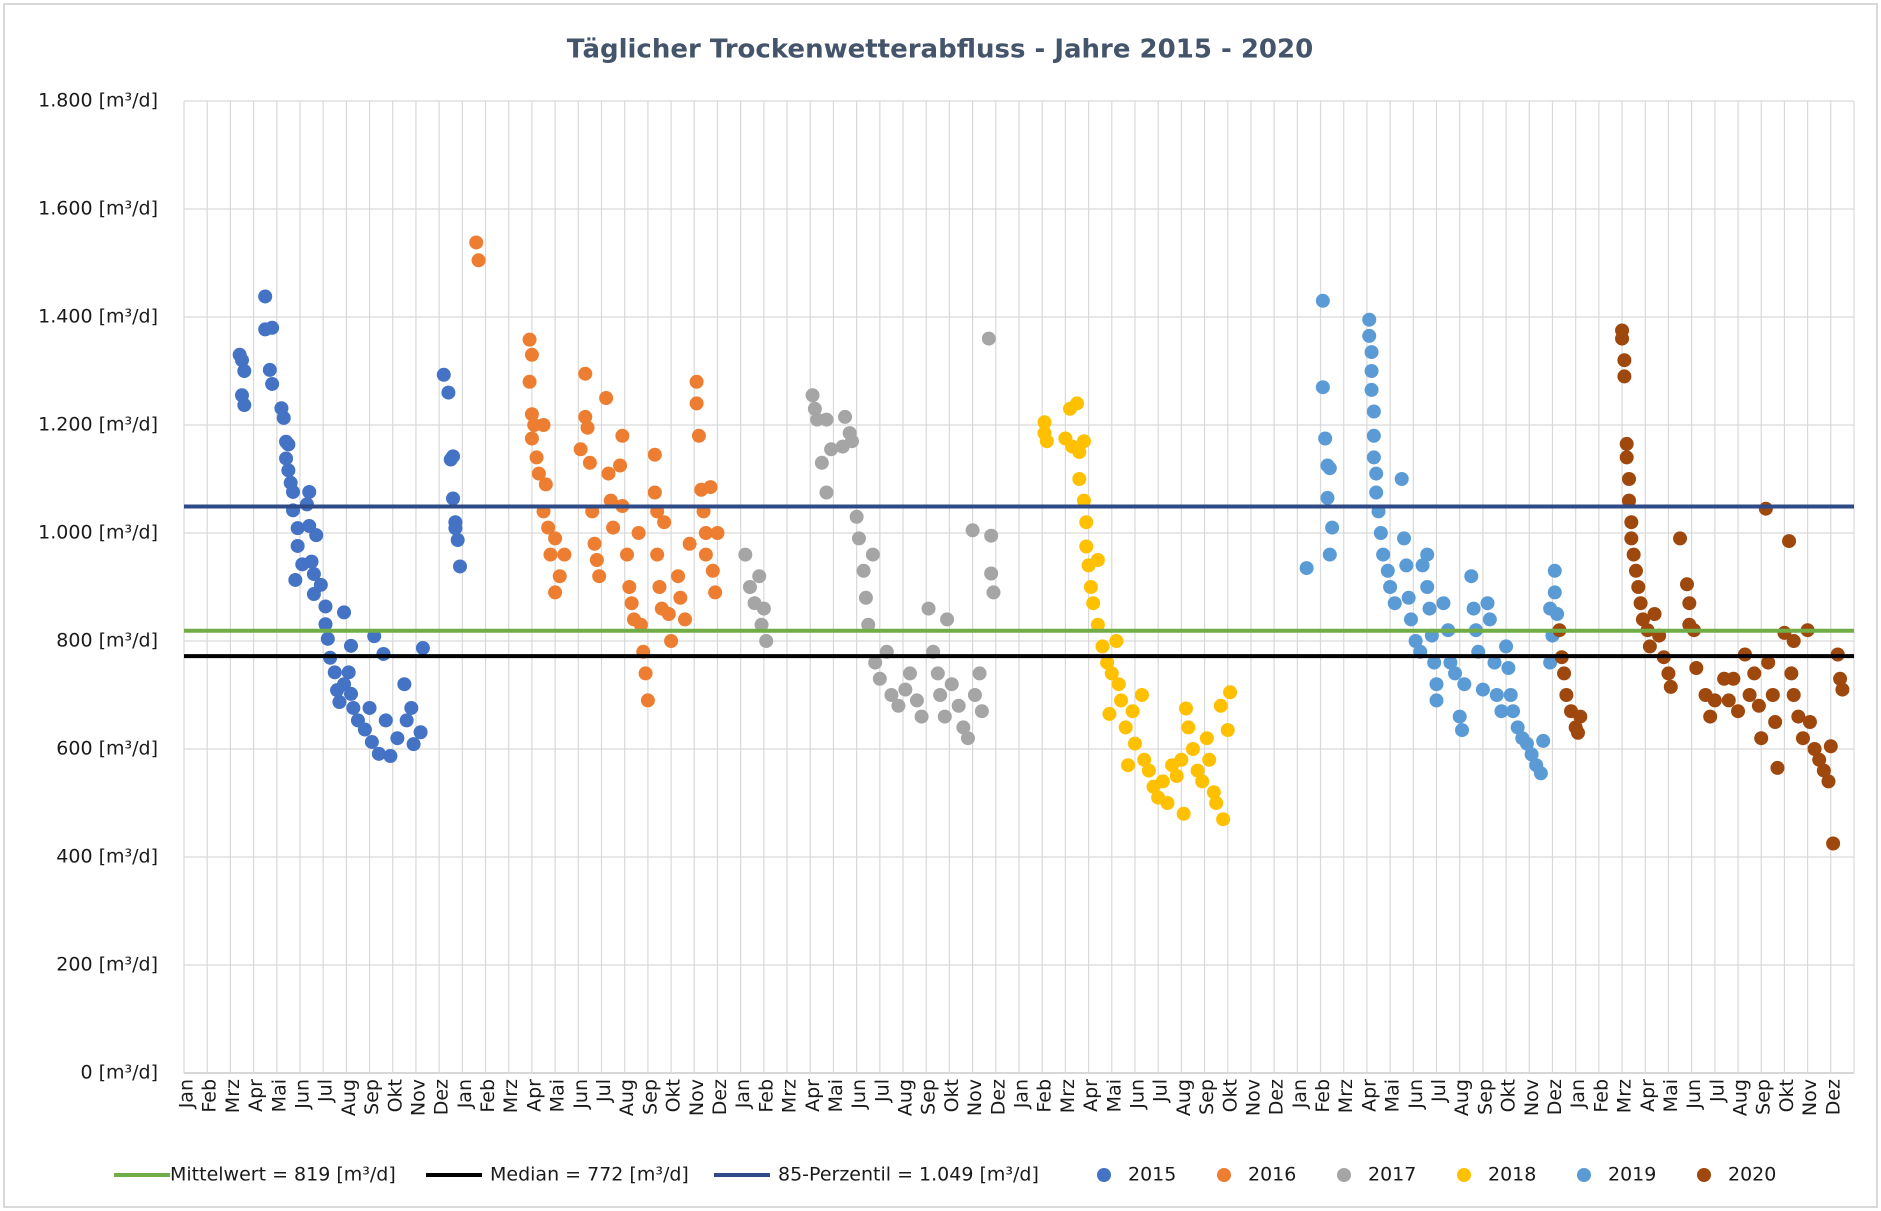 This screenshot has width=1881, height=1211. I want to click on legend-label: 85-Perzentil = 1.049 [m³/d], so click(908, 1175).